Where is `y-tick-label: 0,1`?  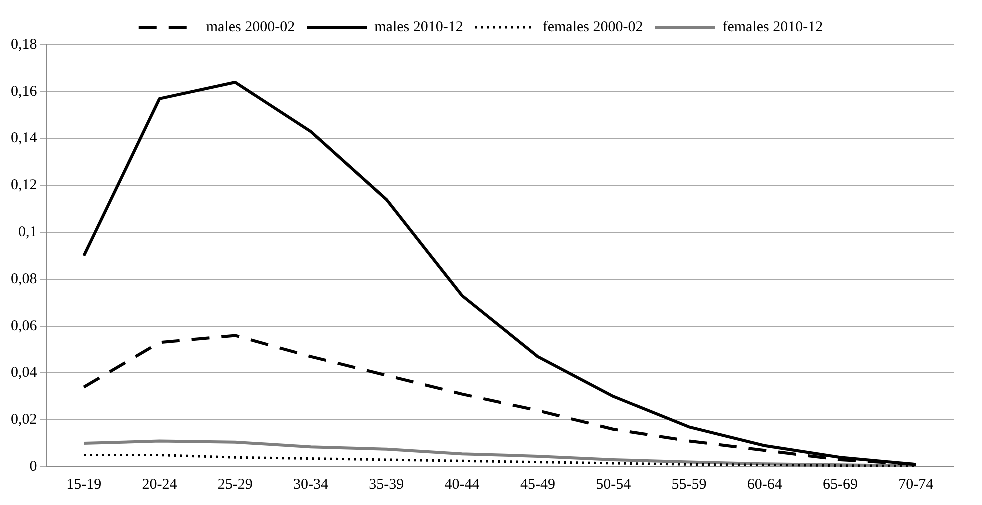 y-tick-label: 0,1 is located at coordinates (28, 232).